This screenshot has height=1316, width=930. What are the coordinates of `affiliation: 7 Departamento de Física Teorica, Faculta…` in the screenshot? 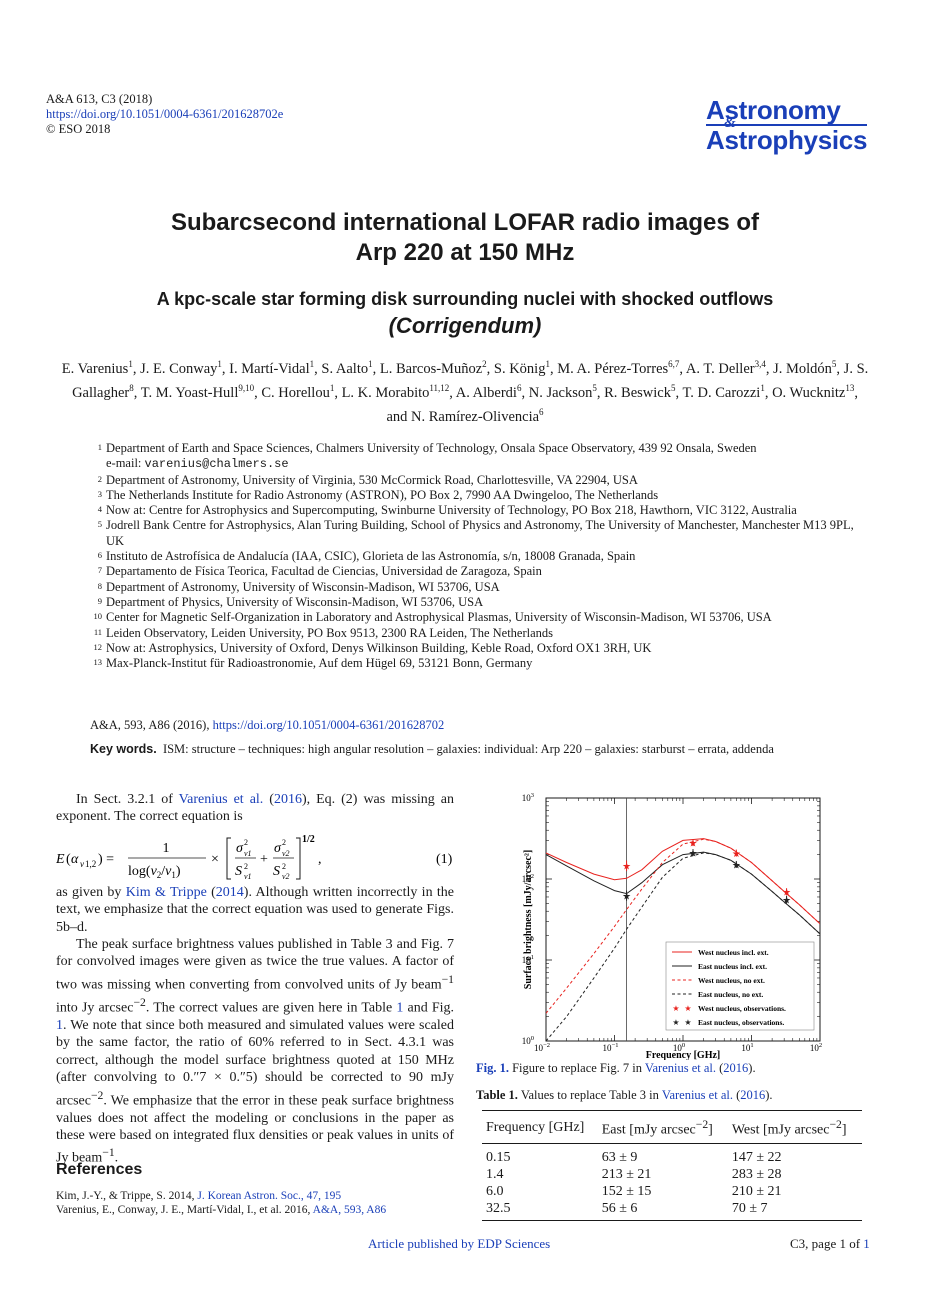 It's located at (319, 571).